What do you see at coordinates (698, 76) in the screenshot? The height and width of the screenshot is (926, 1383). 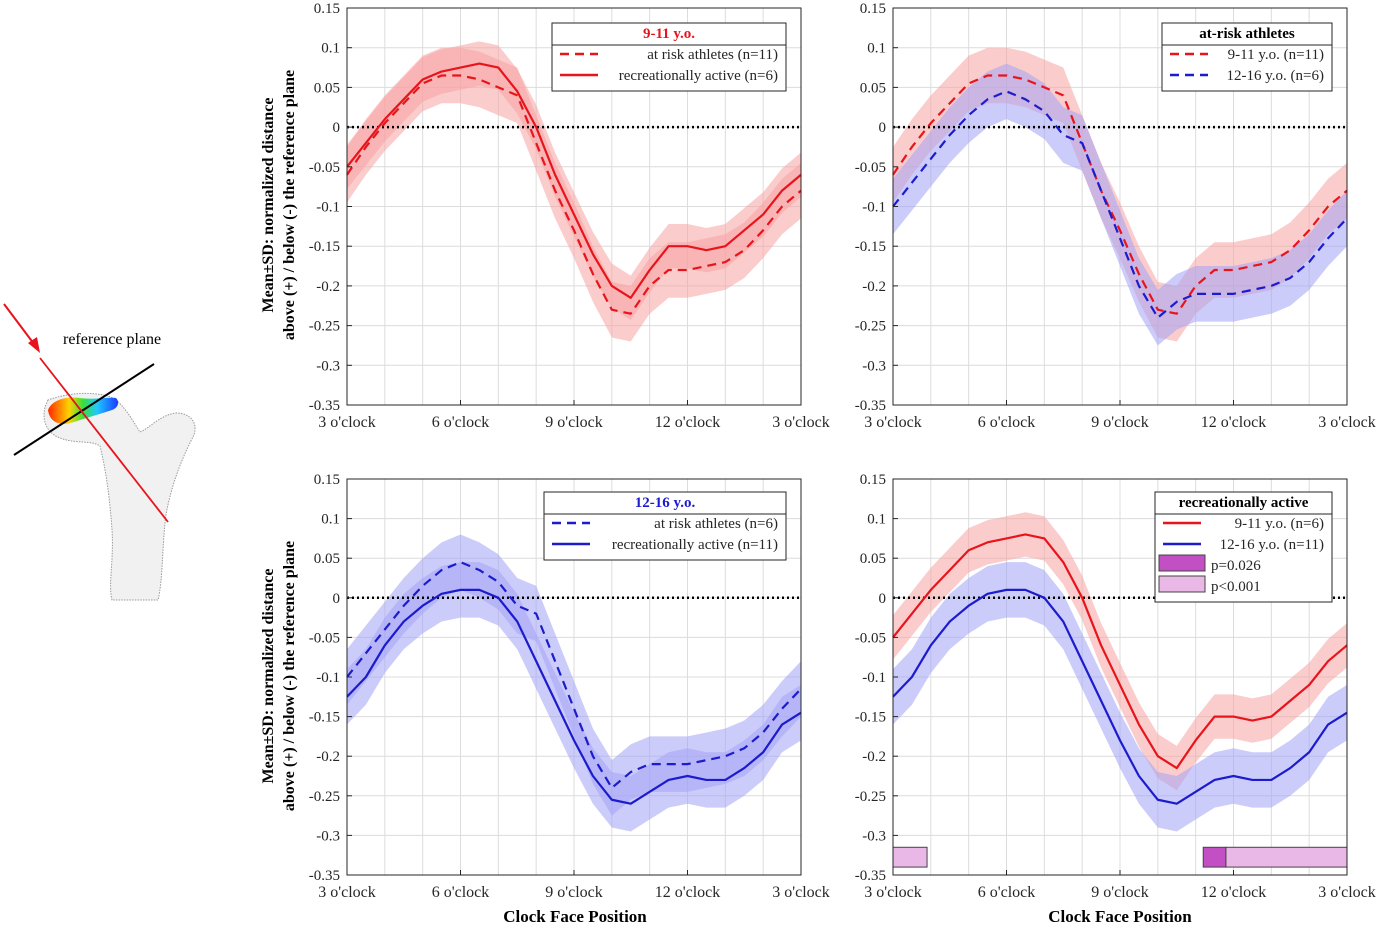 I see `legend-entry: recreationally active (n=6)` at bounding box center [698, 76].